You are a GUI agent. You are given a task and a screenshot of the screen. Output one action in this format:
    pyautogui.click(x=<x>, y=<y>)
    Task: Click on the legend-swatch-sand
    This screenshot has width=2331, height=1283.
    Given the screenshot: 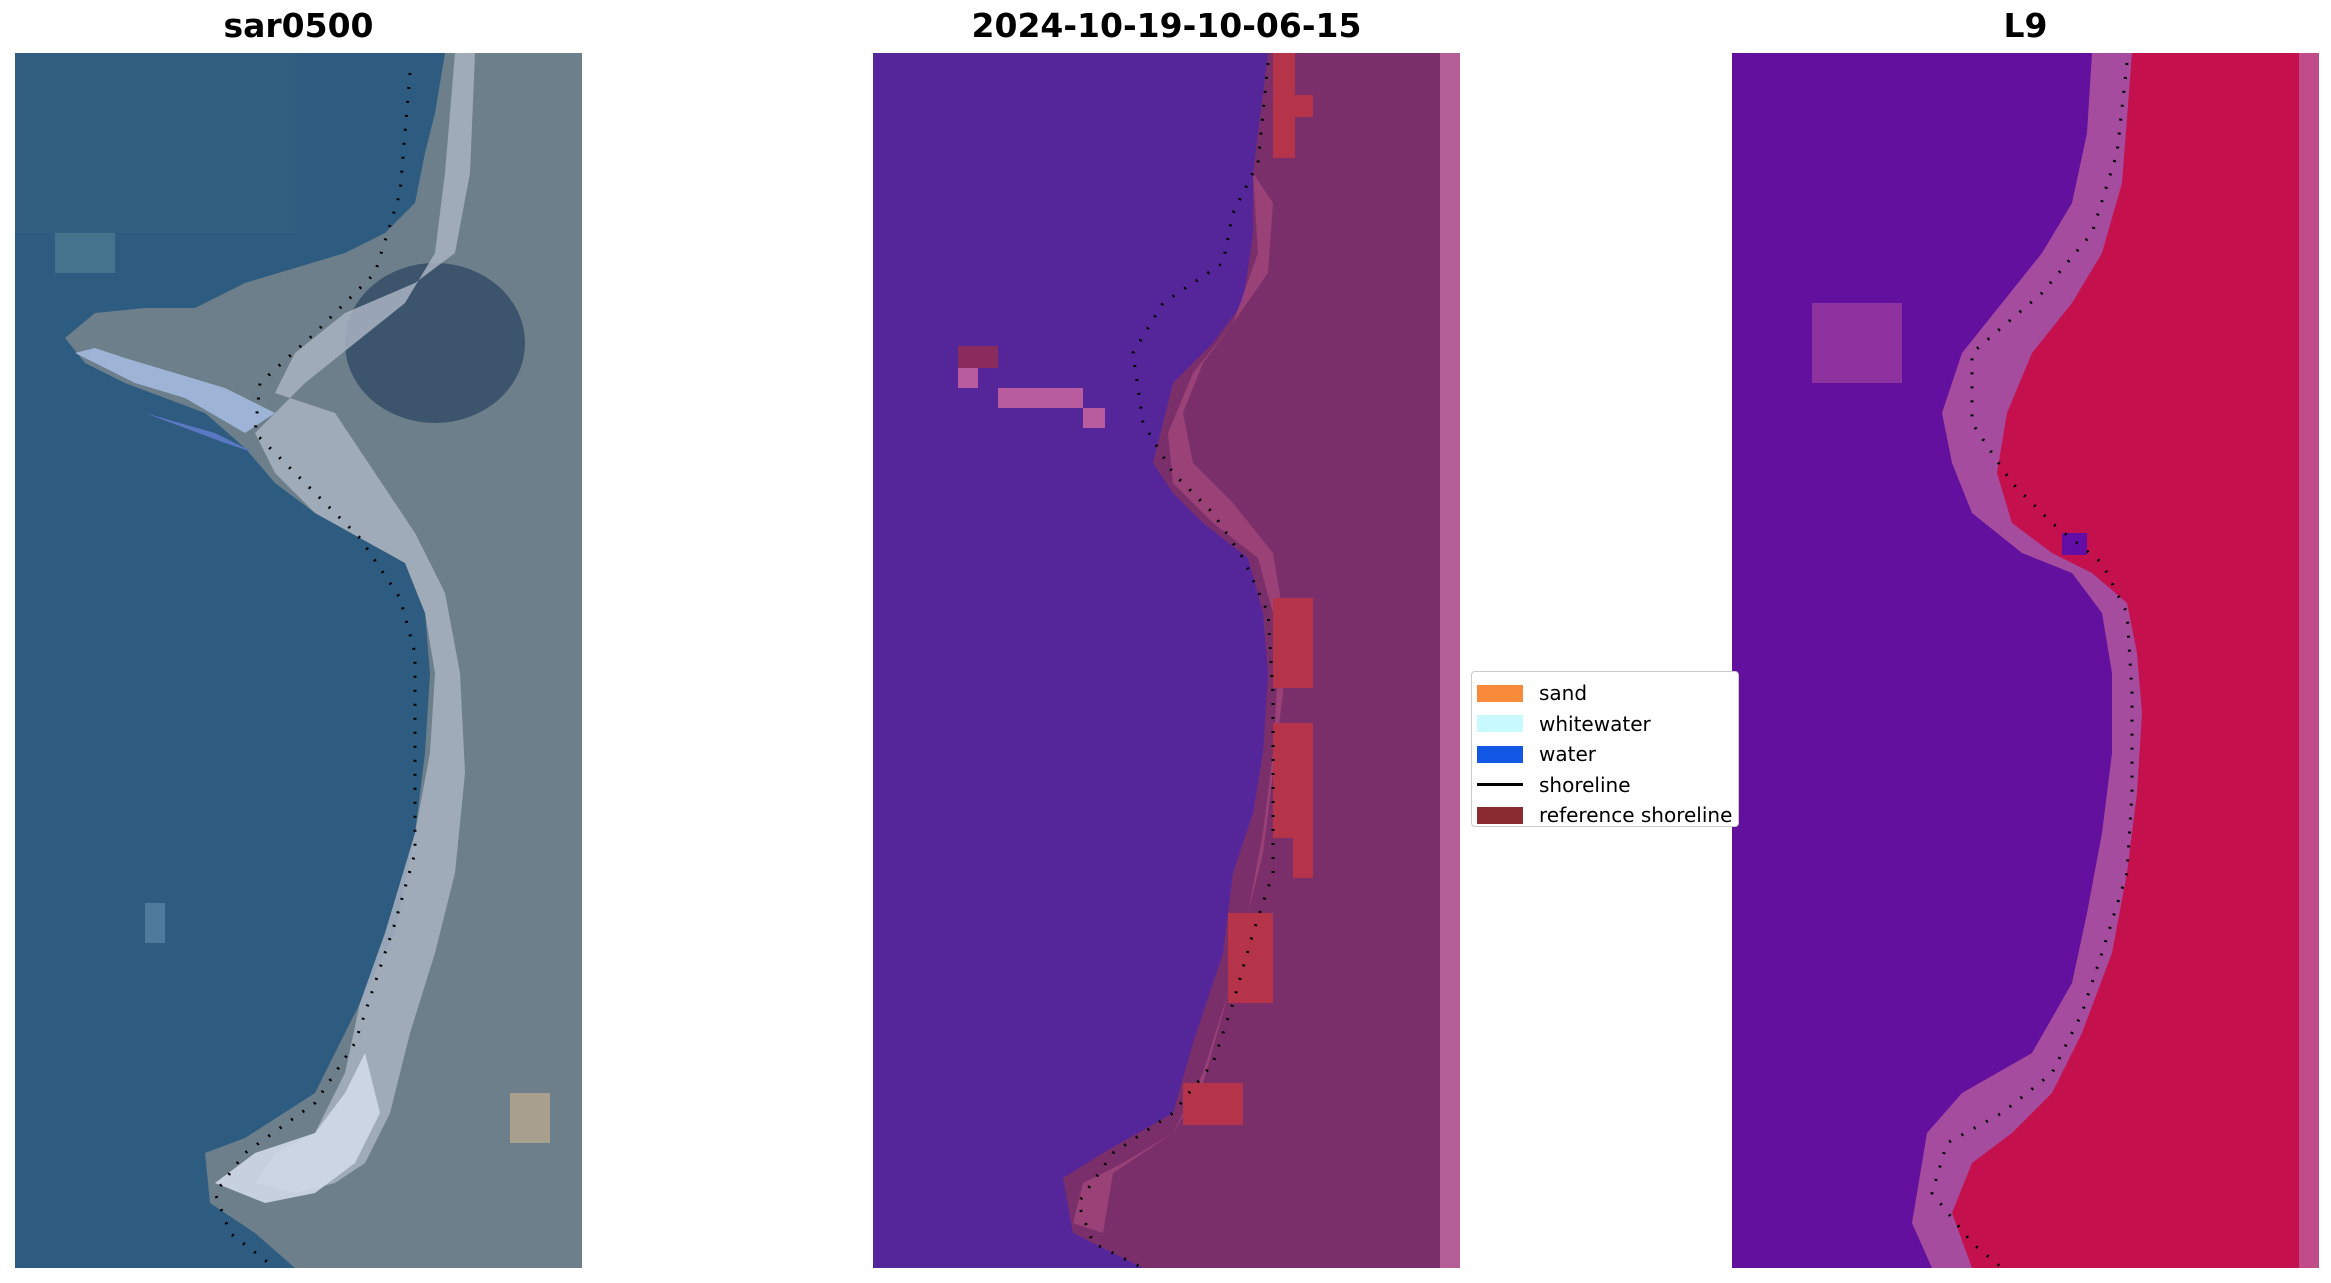 What is the action you would take?
    pyautogui.click(x=1500, y=693)
    